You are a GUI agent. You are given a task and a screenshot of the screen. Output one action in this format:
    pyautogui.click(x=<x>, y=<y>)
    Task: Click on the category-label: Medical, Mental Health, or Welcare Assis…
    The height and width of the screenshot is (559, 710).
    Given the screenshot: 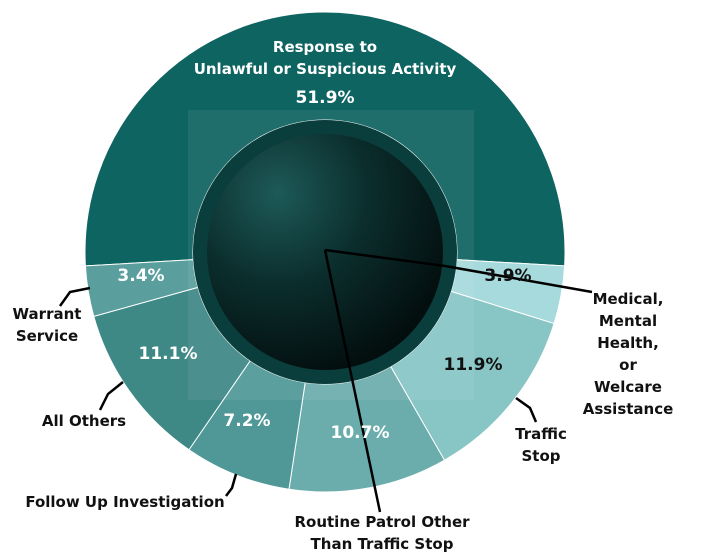 What is the action you would take?
    pyautogui.click(x=628, y=354)
    